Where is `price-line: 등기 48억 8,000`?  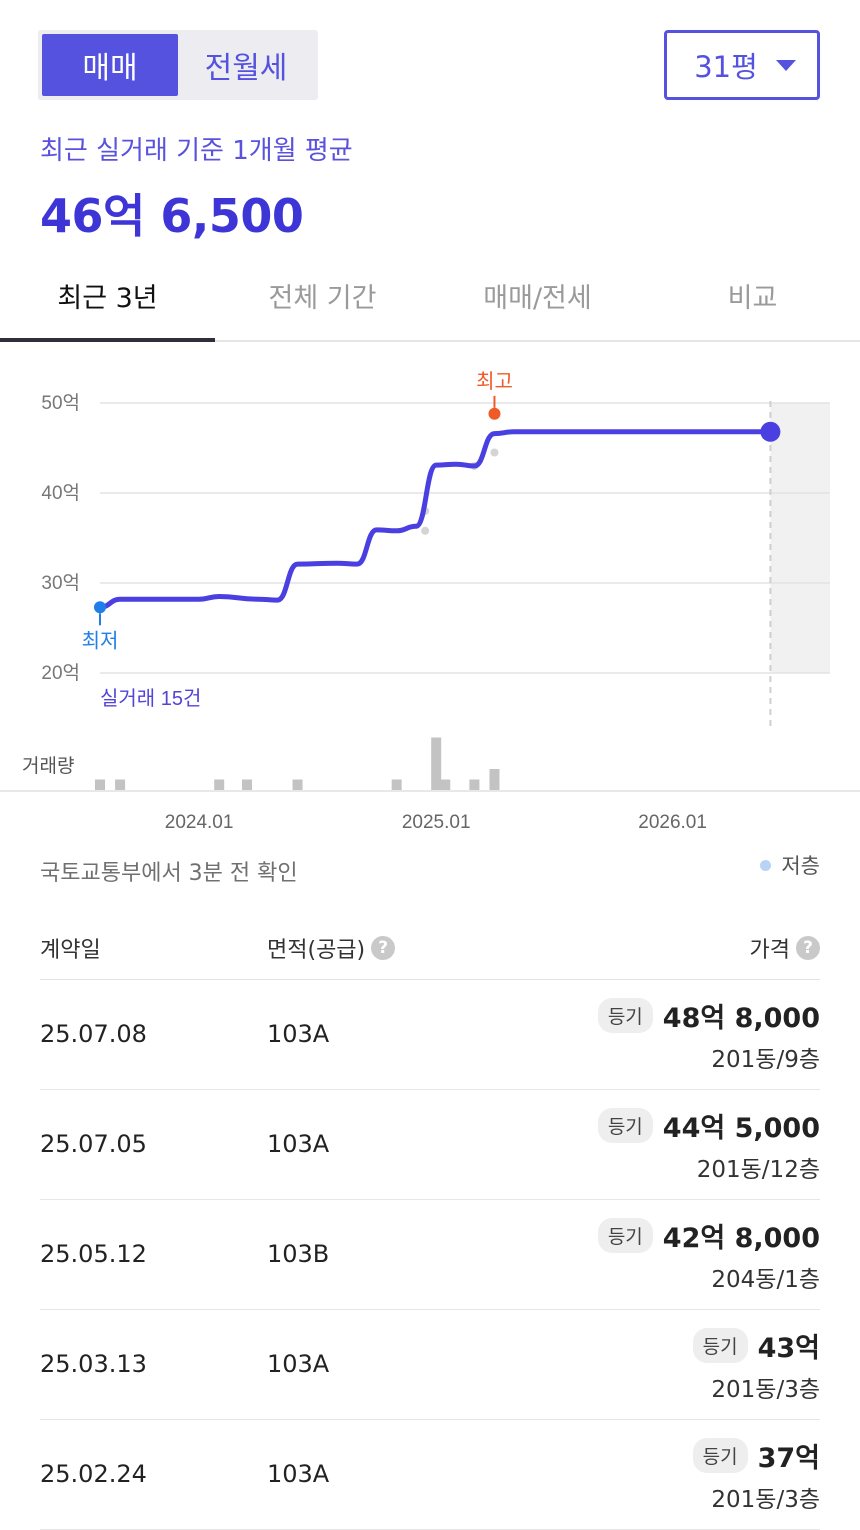
price-line: 등기 48억 8,000 is located at coordinates (708, 1015).